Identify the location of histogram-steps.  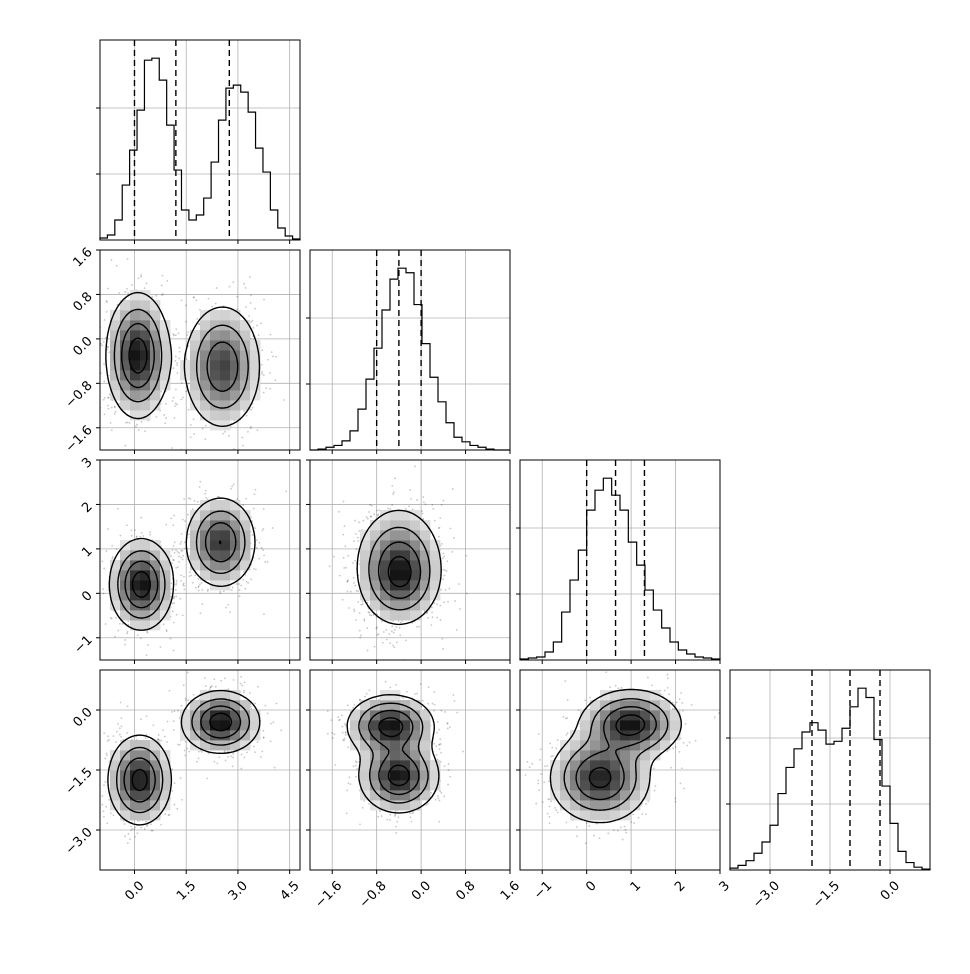
(200, 149).